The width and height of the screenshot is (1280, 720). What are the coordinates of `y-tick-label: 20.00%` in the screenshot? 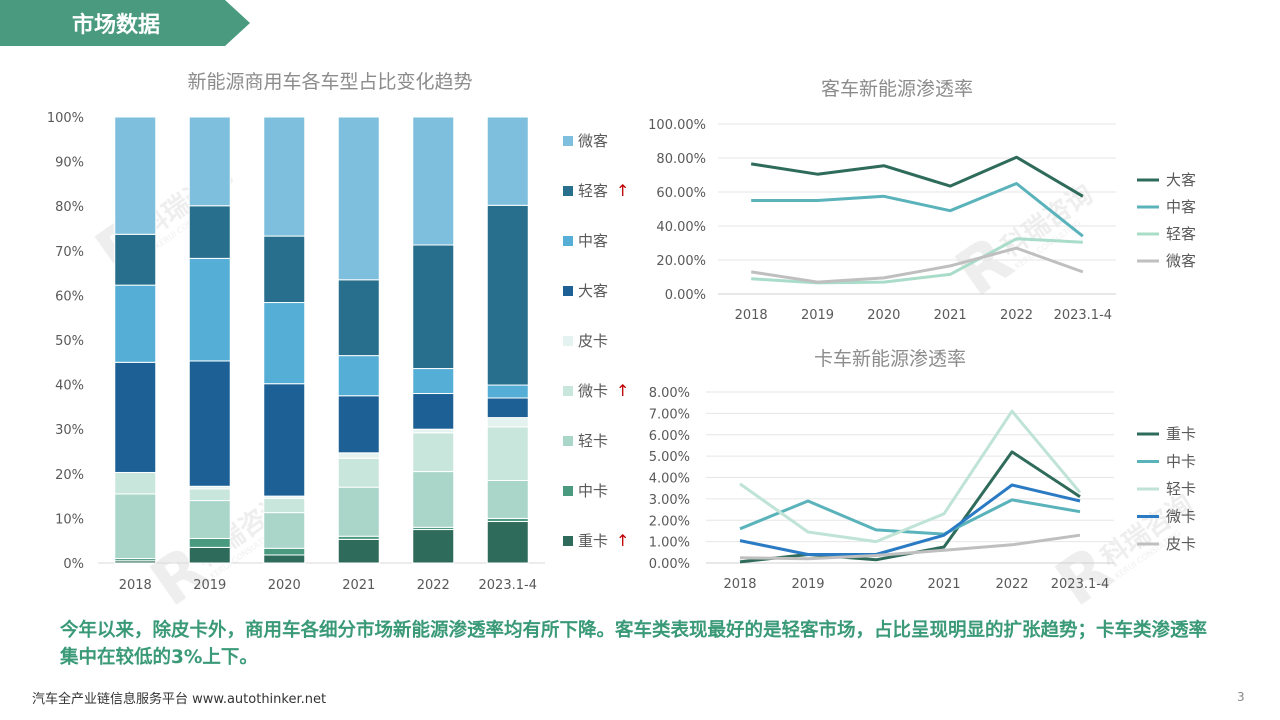 It's located at (681, 261).